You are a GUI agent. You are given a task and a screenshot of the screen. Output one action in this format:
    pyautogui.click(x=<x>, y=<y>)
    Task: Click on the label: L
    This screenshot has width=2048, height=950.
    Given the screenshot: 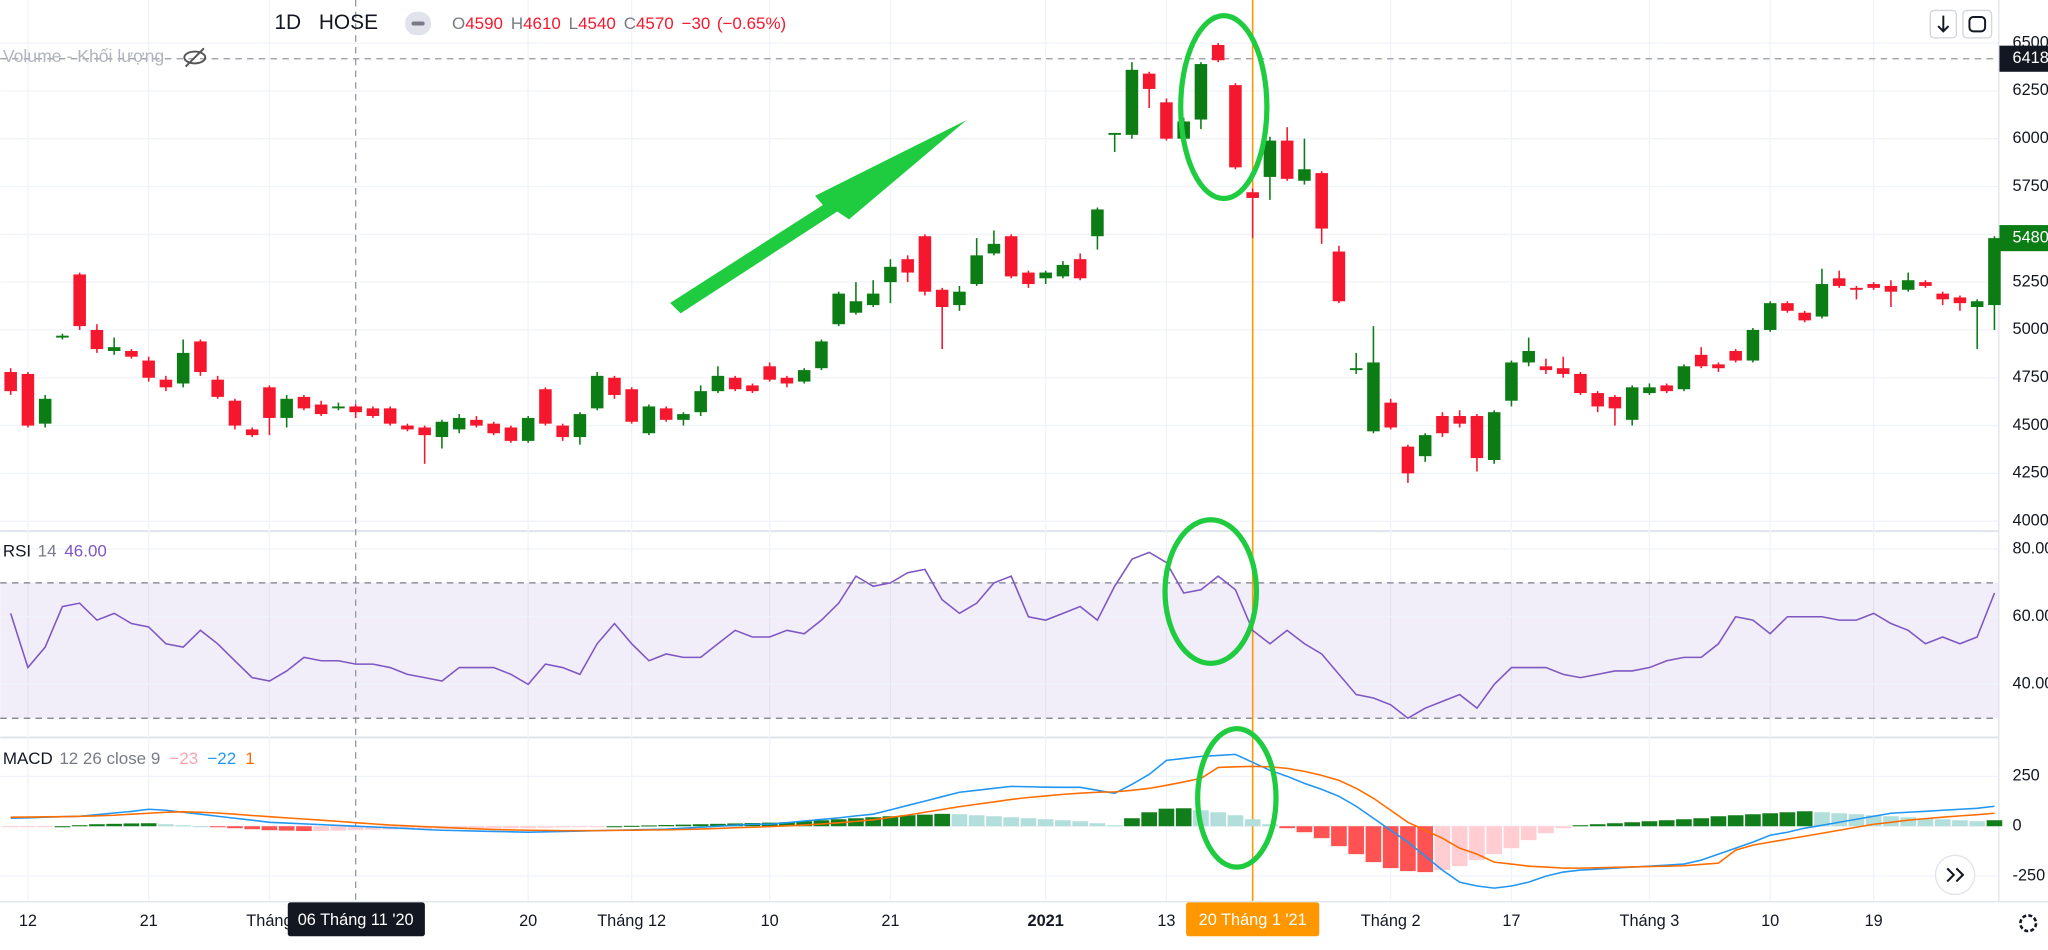 What is the action you would take?
    pyautogui.click(x=573, y=23)
    